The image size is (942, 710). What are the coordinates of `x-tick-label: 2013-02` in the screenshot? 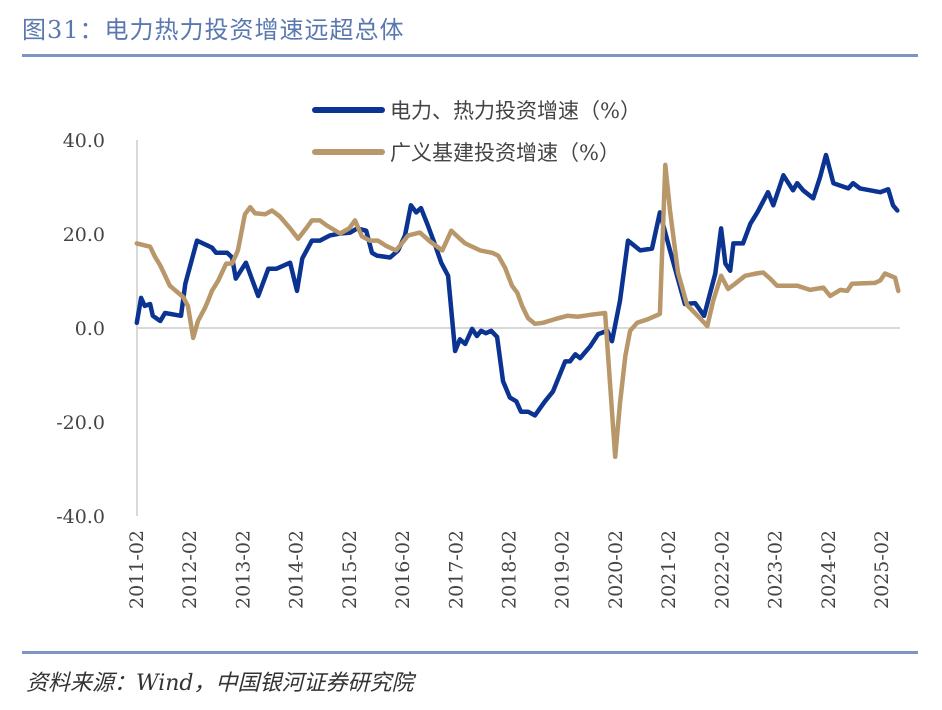 It's located at (243, 569).